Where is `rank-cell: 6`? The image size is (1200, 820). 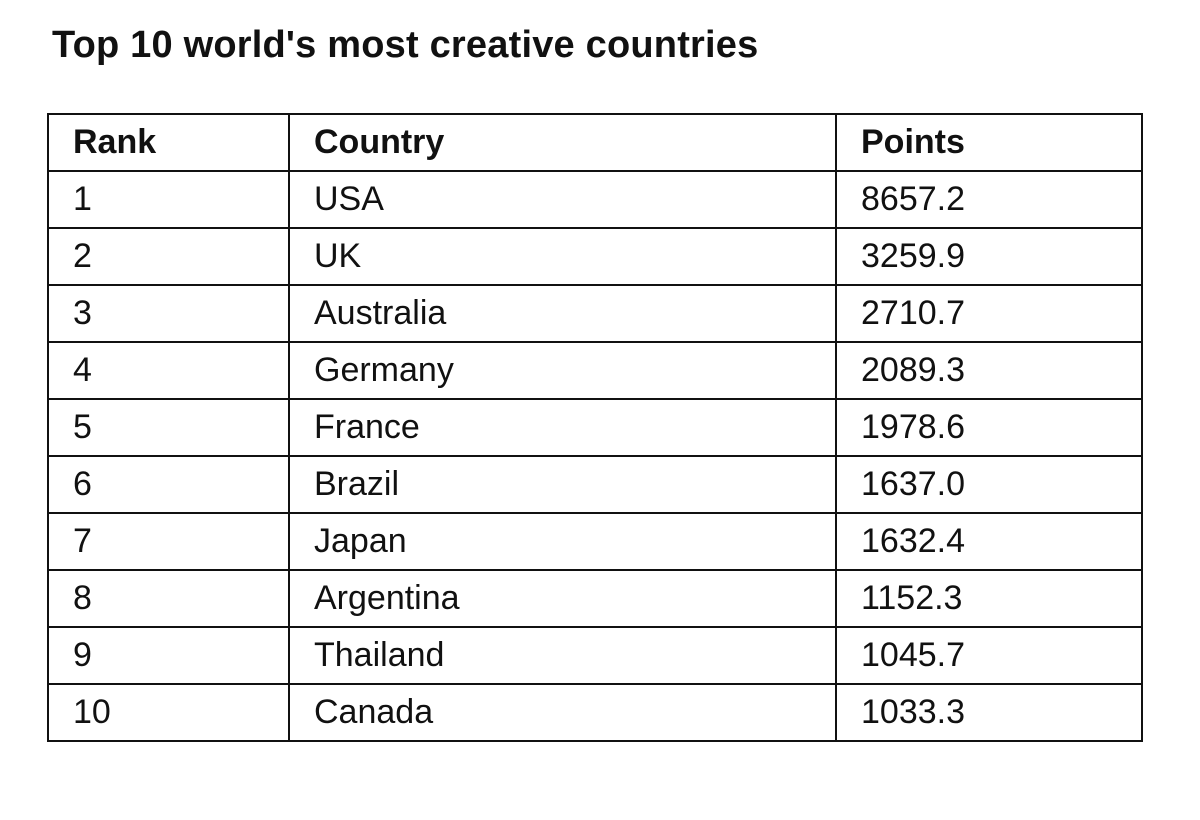
rank-cell: 6 is located at coordinates (168, 484).